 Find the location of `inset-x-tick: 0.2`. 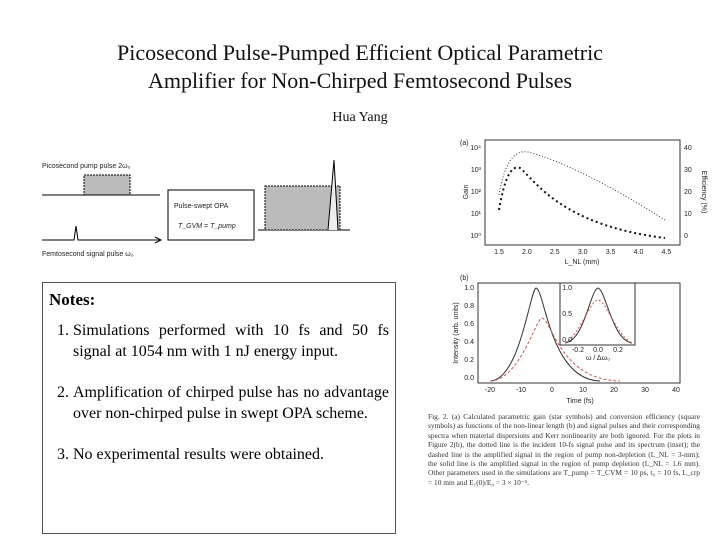

inset-x-tick: 0.2 is located at coordinates (618, 350).